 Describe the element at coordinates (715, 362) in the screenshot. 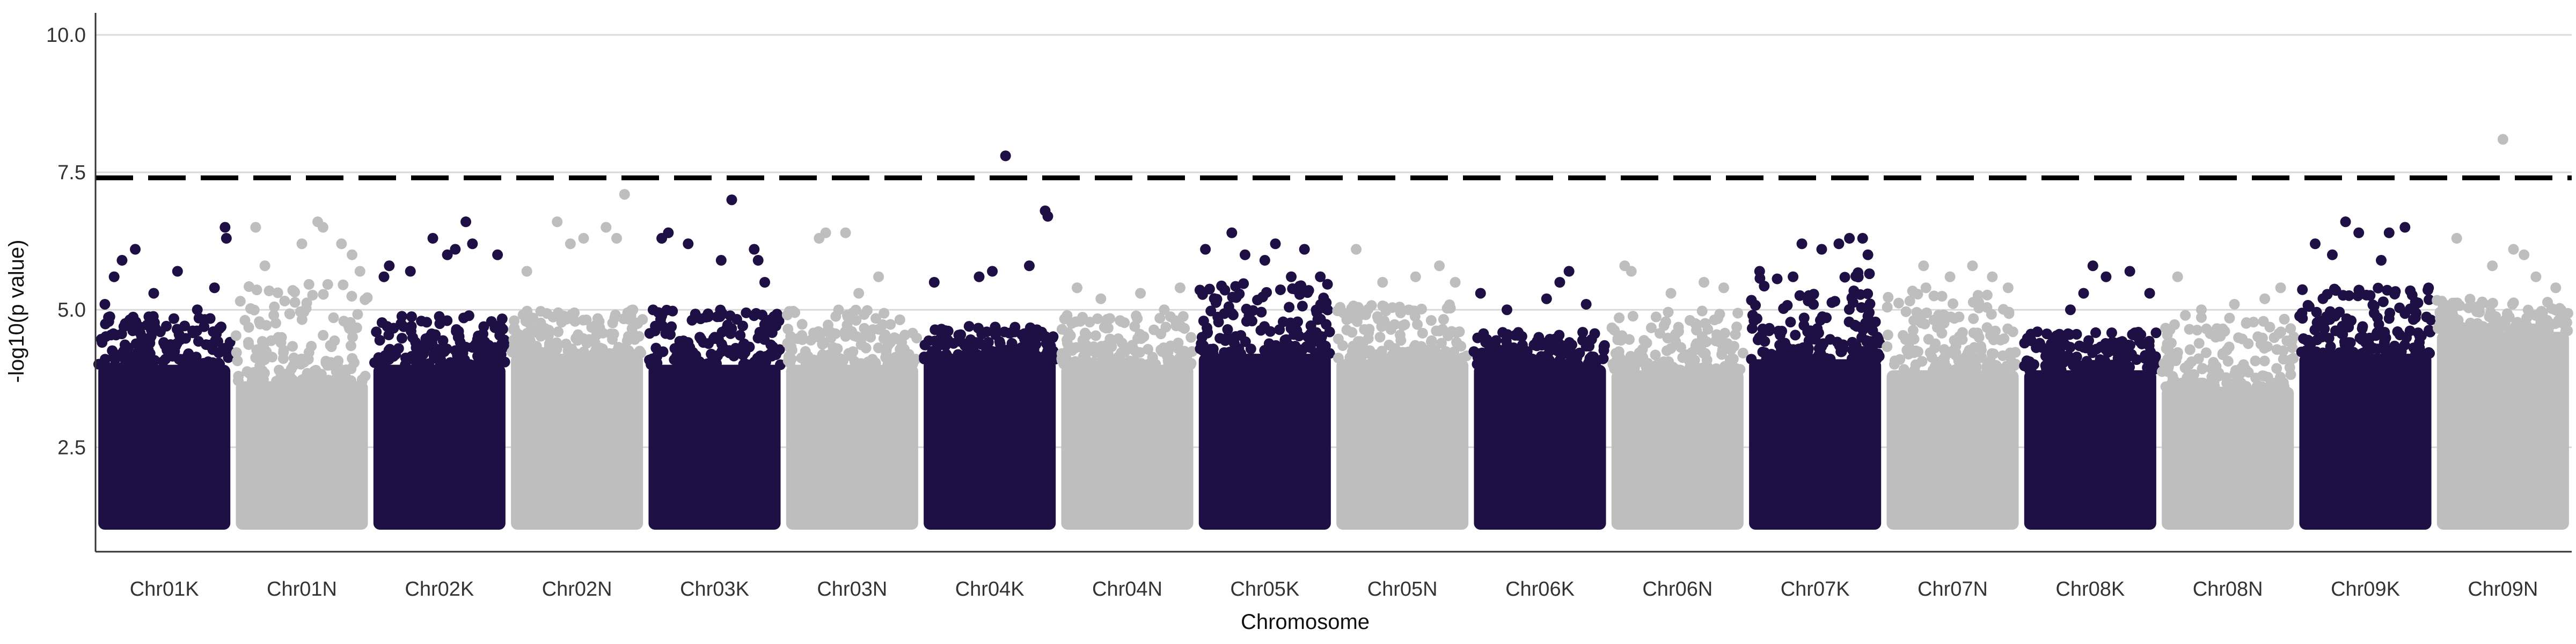

I see `chromosome-Chr03K` at that location.